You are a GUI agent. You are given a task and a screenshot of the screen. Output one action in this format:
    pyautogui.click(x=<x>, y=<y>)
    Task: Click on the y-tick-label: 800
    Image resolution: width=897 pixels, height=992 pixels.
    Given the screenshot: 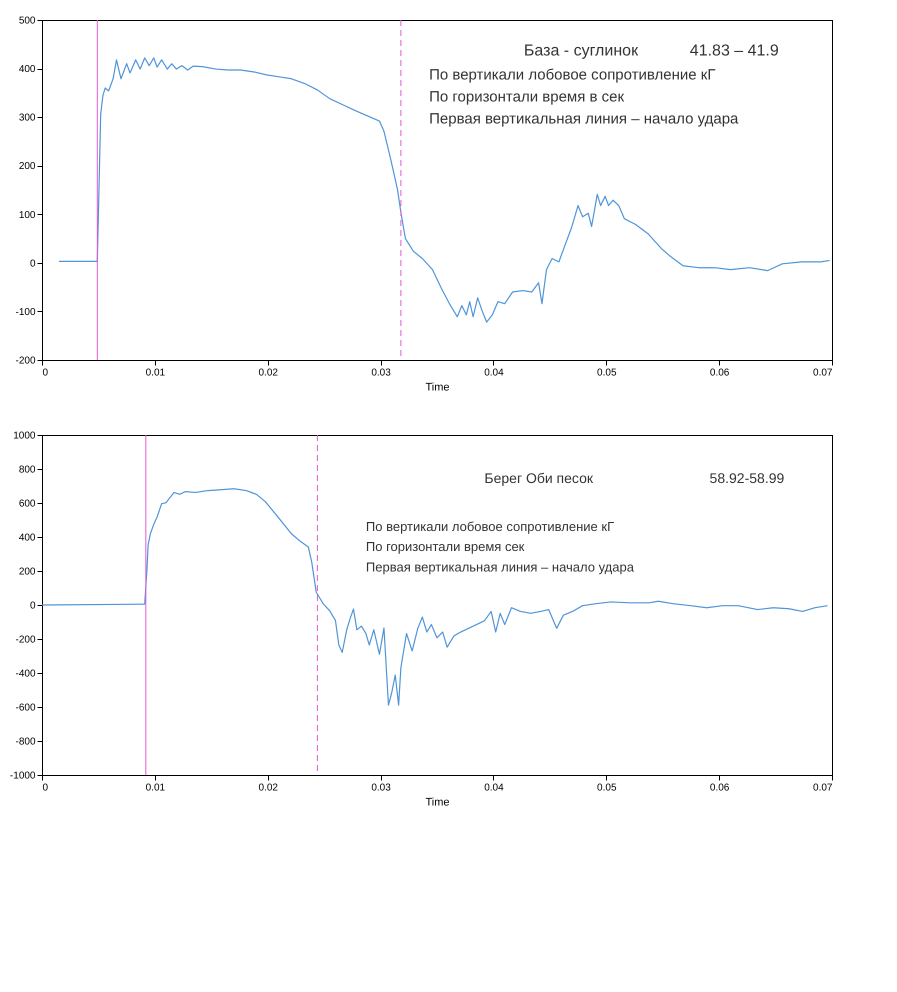 What is the action you would take?
    pyautogui.click(x=27, y=470)
    